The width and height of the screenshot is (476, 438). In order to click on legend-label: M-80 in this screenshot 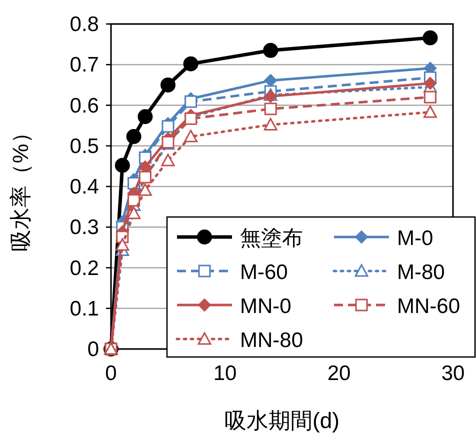, I will do `click(421, 272)`.